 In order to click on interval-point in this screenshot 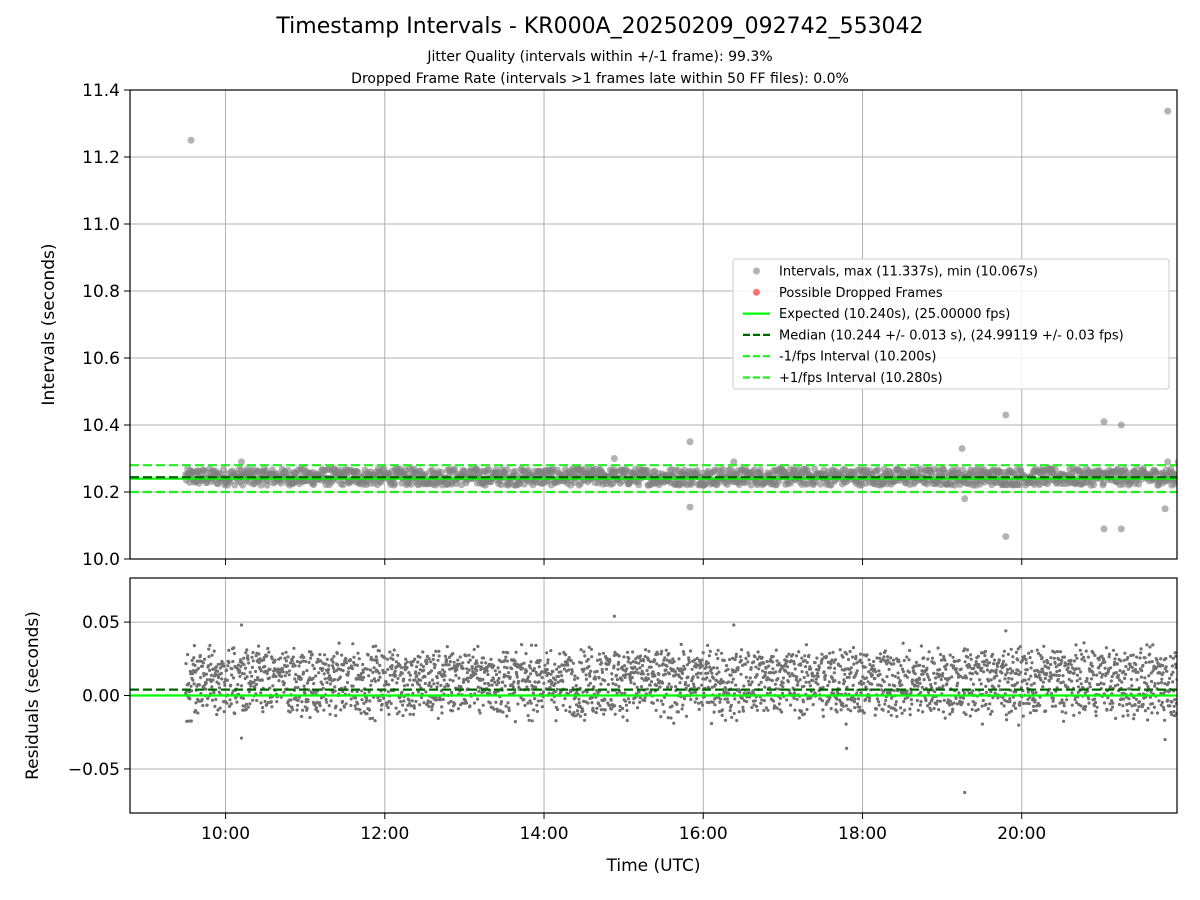, I will do `click(1055, 469)`.